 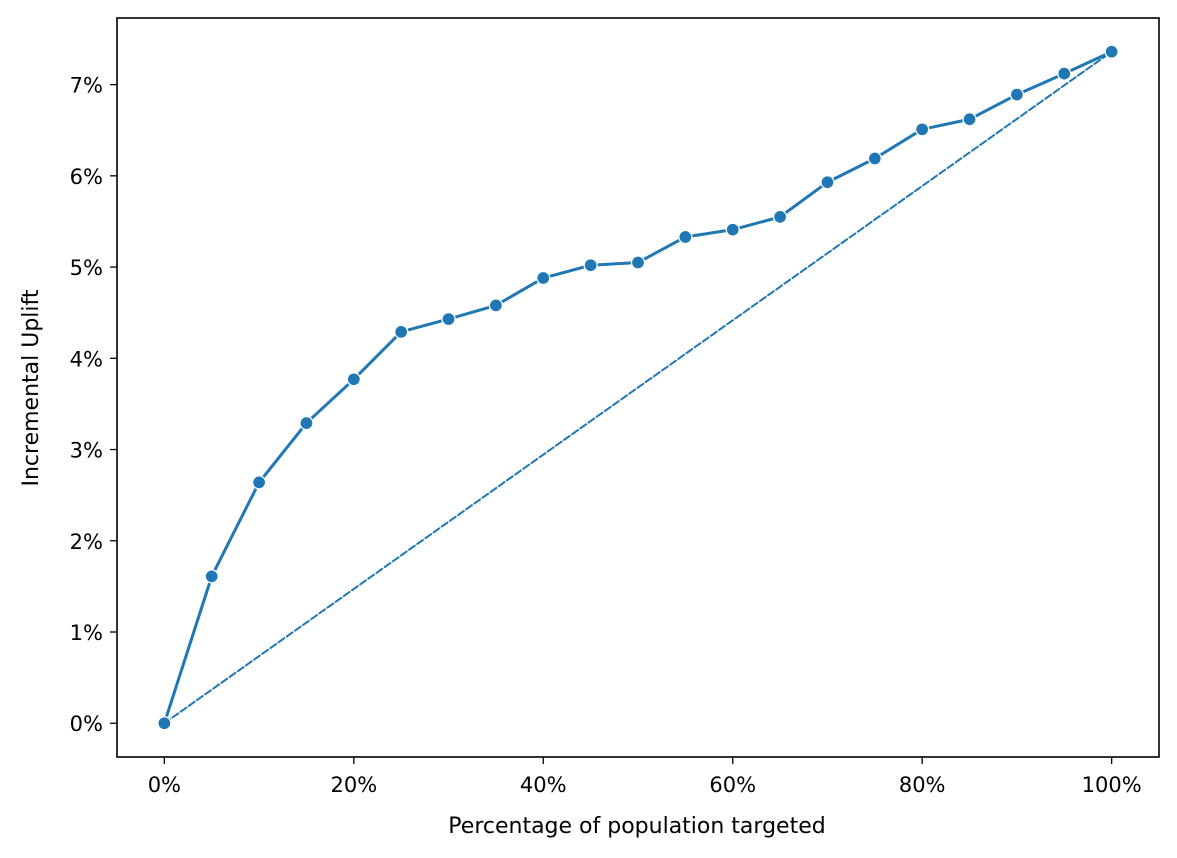 I want to click on y-tick-label: 4%, so click(x=86, y=359).